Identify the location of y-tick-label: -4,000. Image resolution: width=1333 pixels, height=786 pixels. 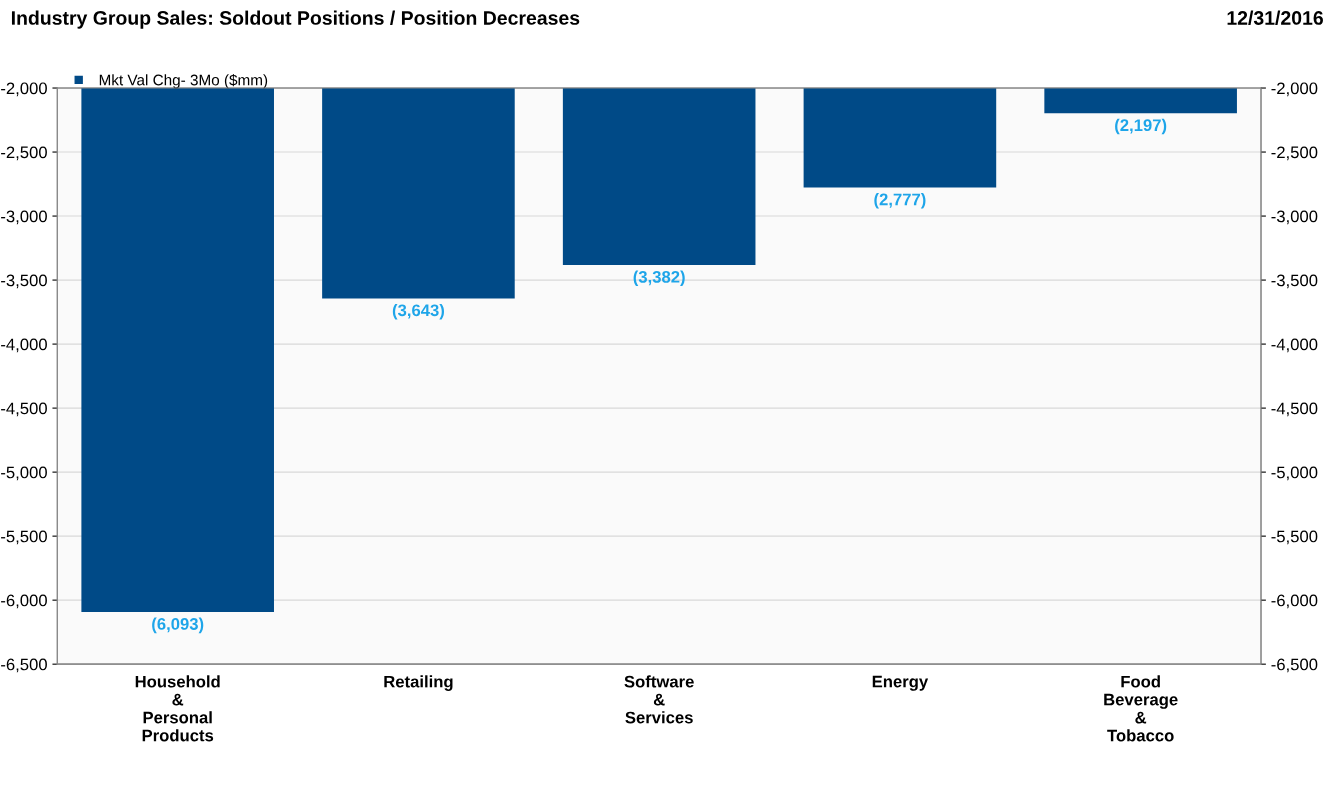
(24, 345).